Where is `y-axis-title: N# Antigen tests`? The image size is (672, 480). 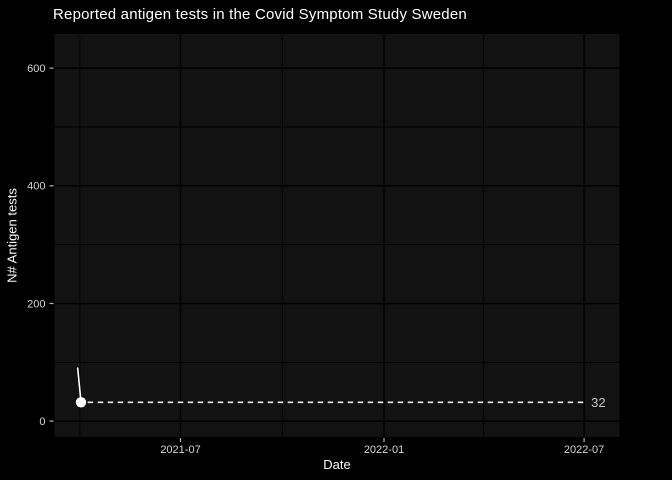 y-axis-title: N# Antigen tests is located at coordinates (12, 235).